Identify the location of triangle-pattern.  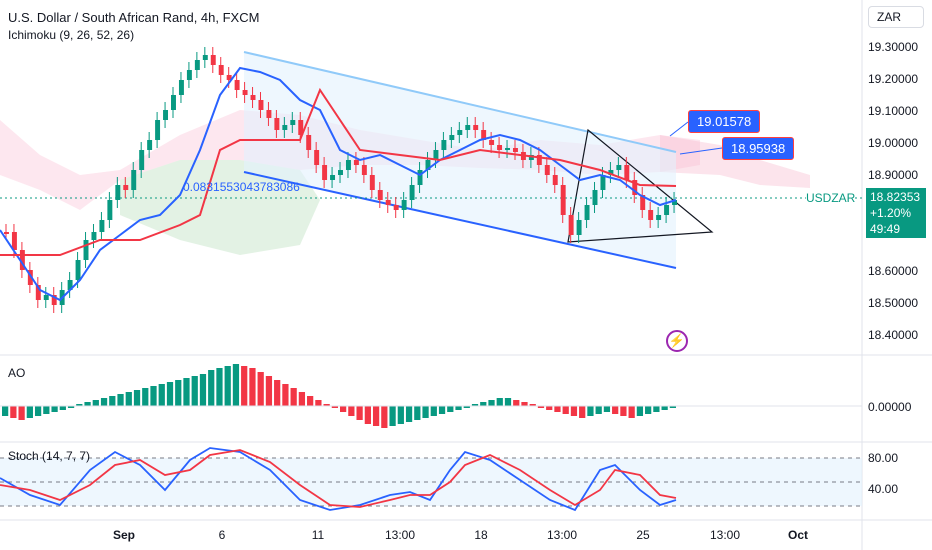
(640, 185).